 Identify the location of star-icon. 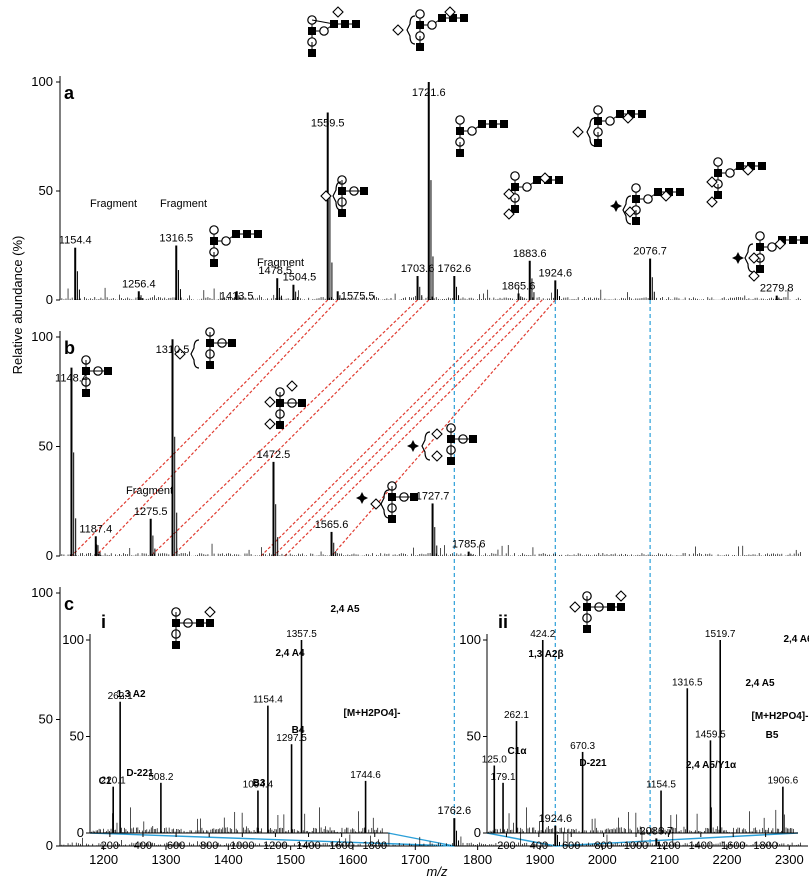
(616, 206).